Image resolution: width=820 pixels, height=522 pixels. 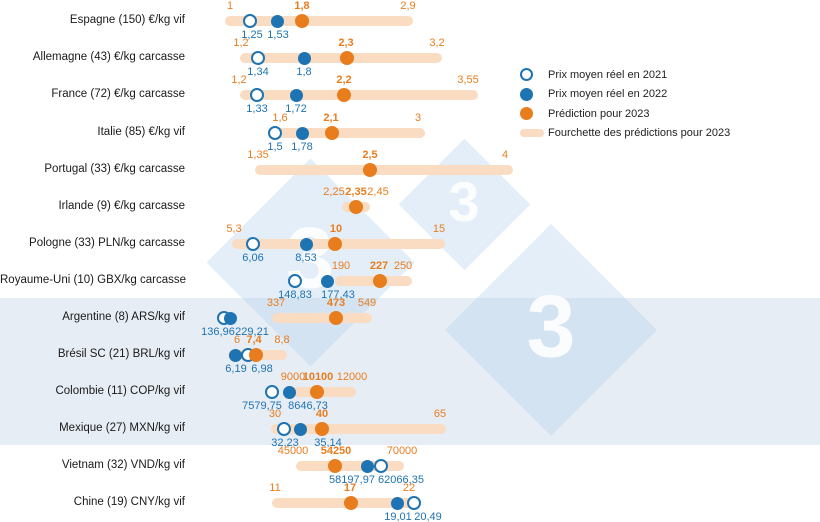 What do you see at coordinates (608, 74) in the screenshot?
I see `legend-label: Prix moyen réel en 2021` at bounding box center [608, 74].